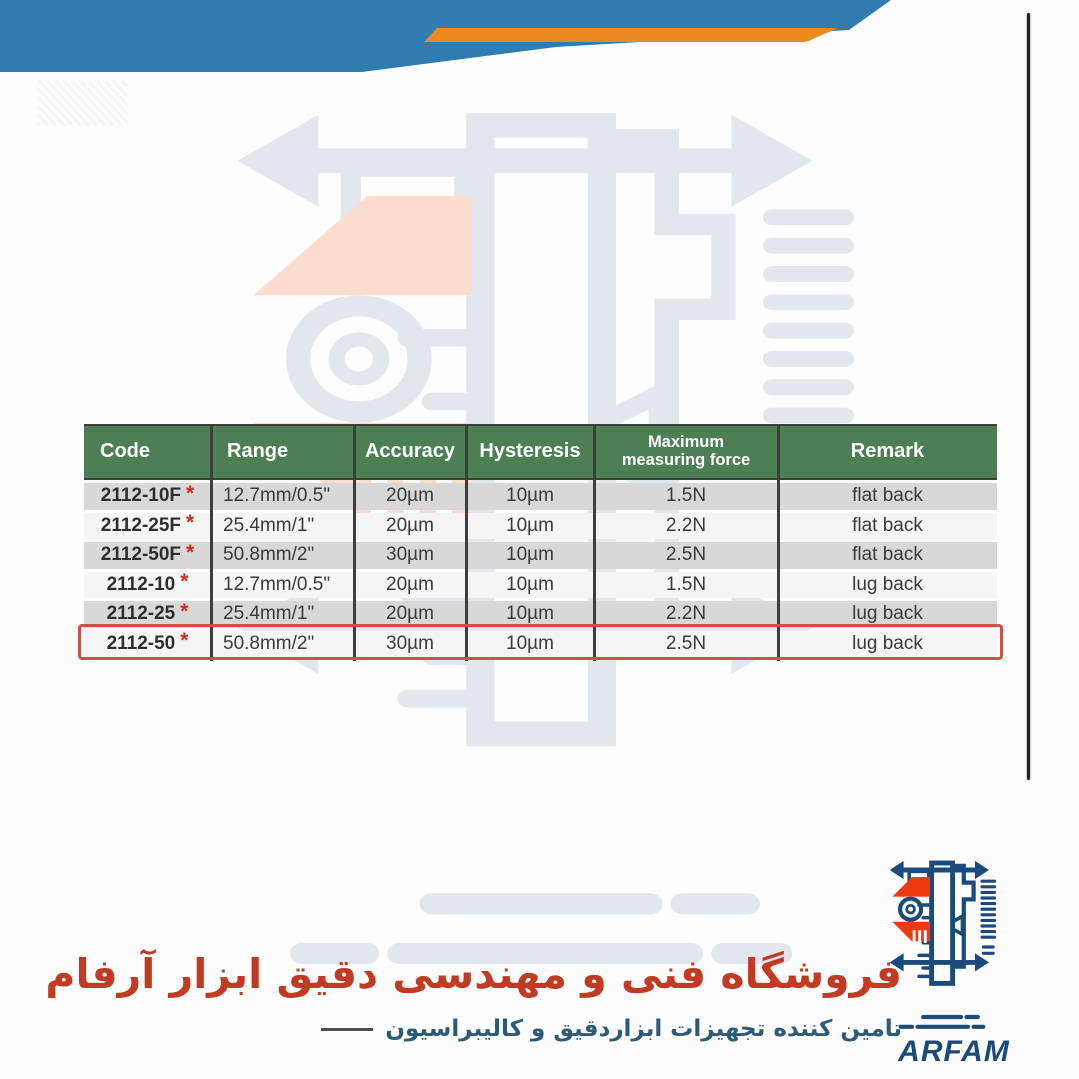  What do you see at coordinates (141, 614) in the screenshot?
I see `code-text: 2112-25` at bounding box center [141, 614].